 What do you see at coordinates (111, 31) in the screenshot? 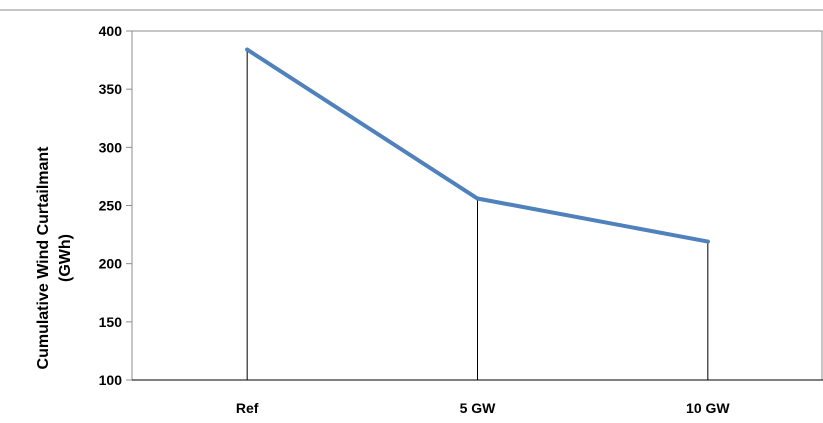
I see `y-tick-label: 400` at bounding box center [111, 31].